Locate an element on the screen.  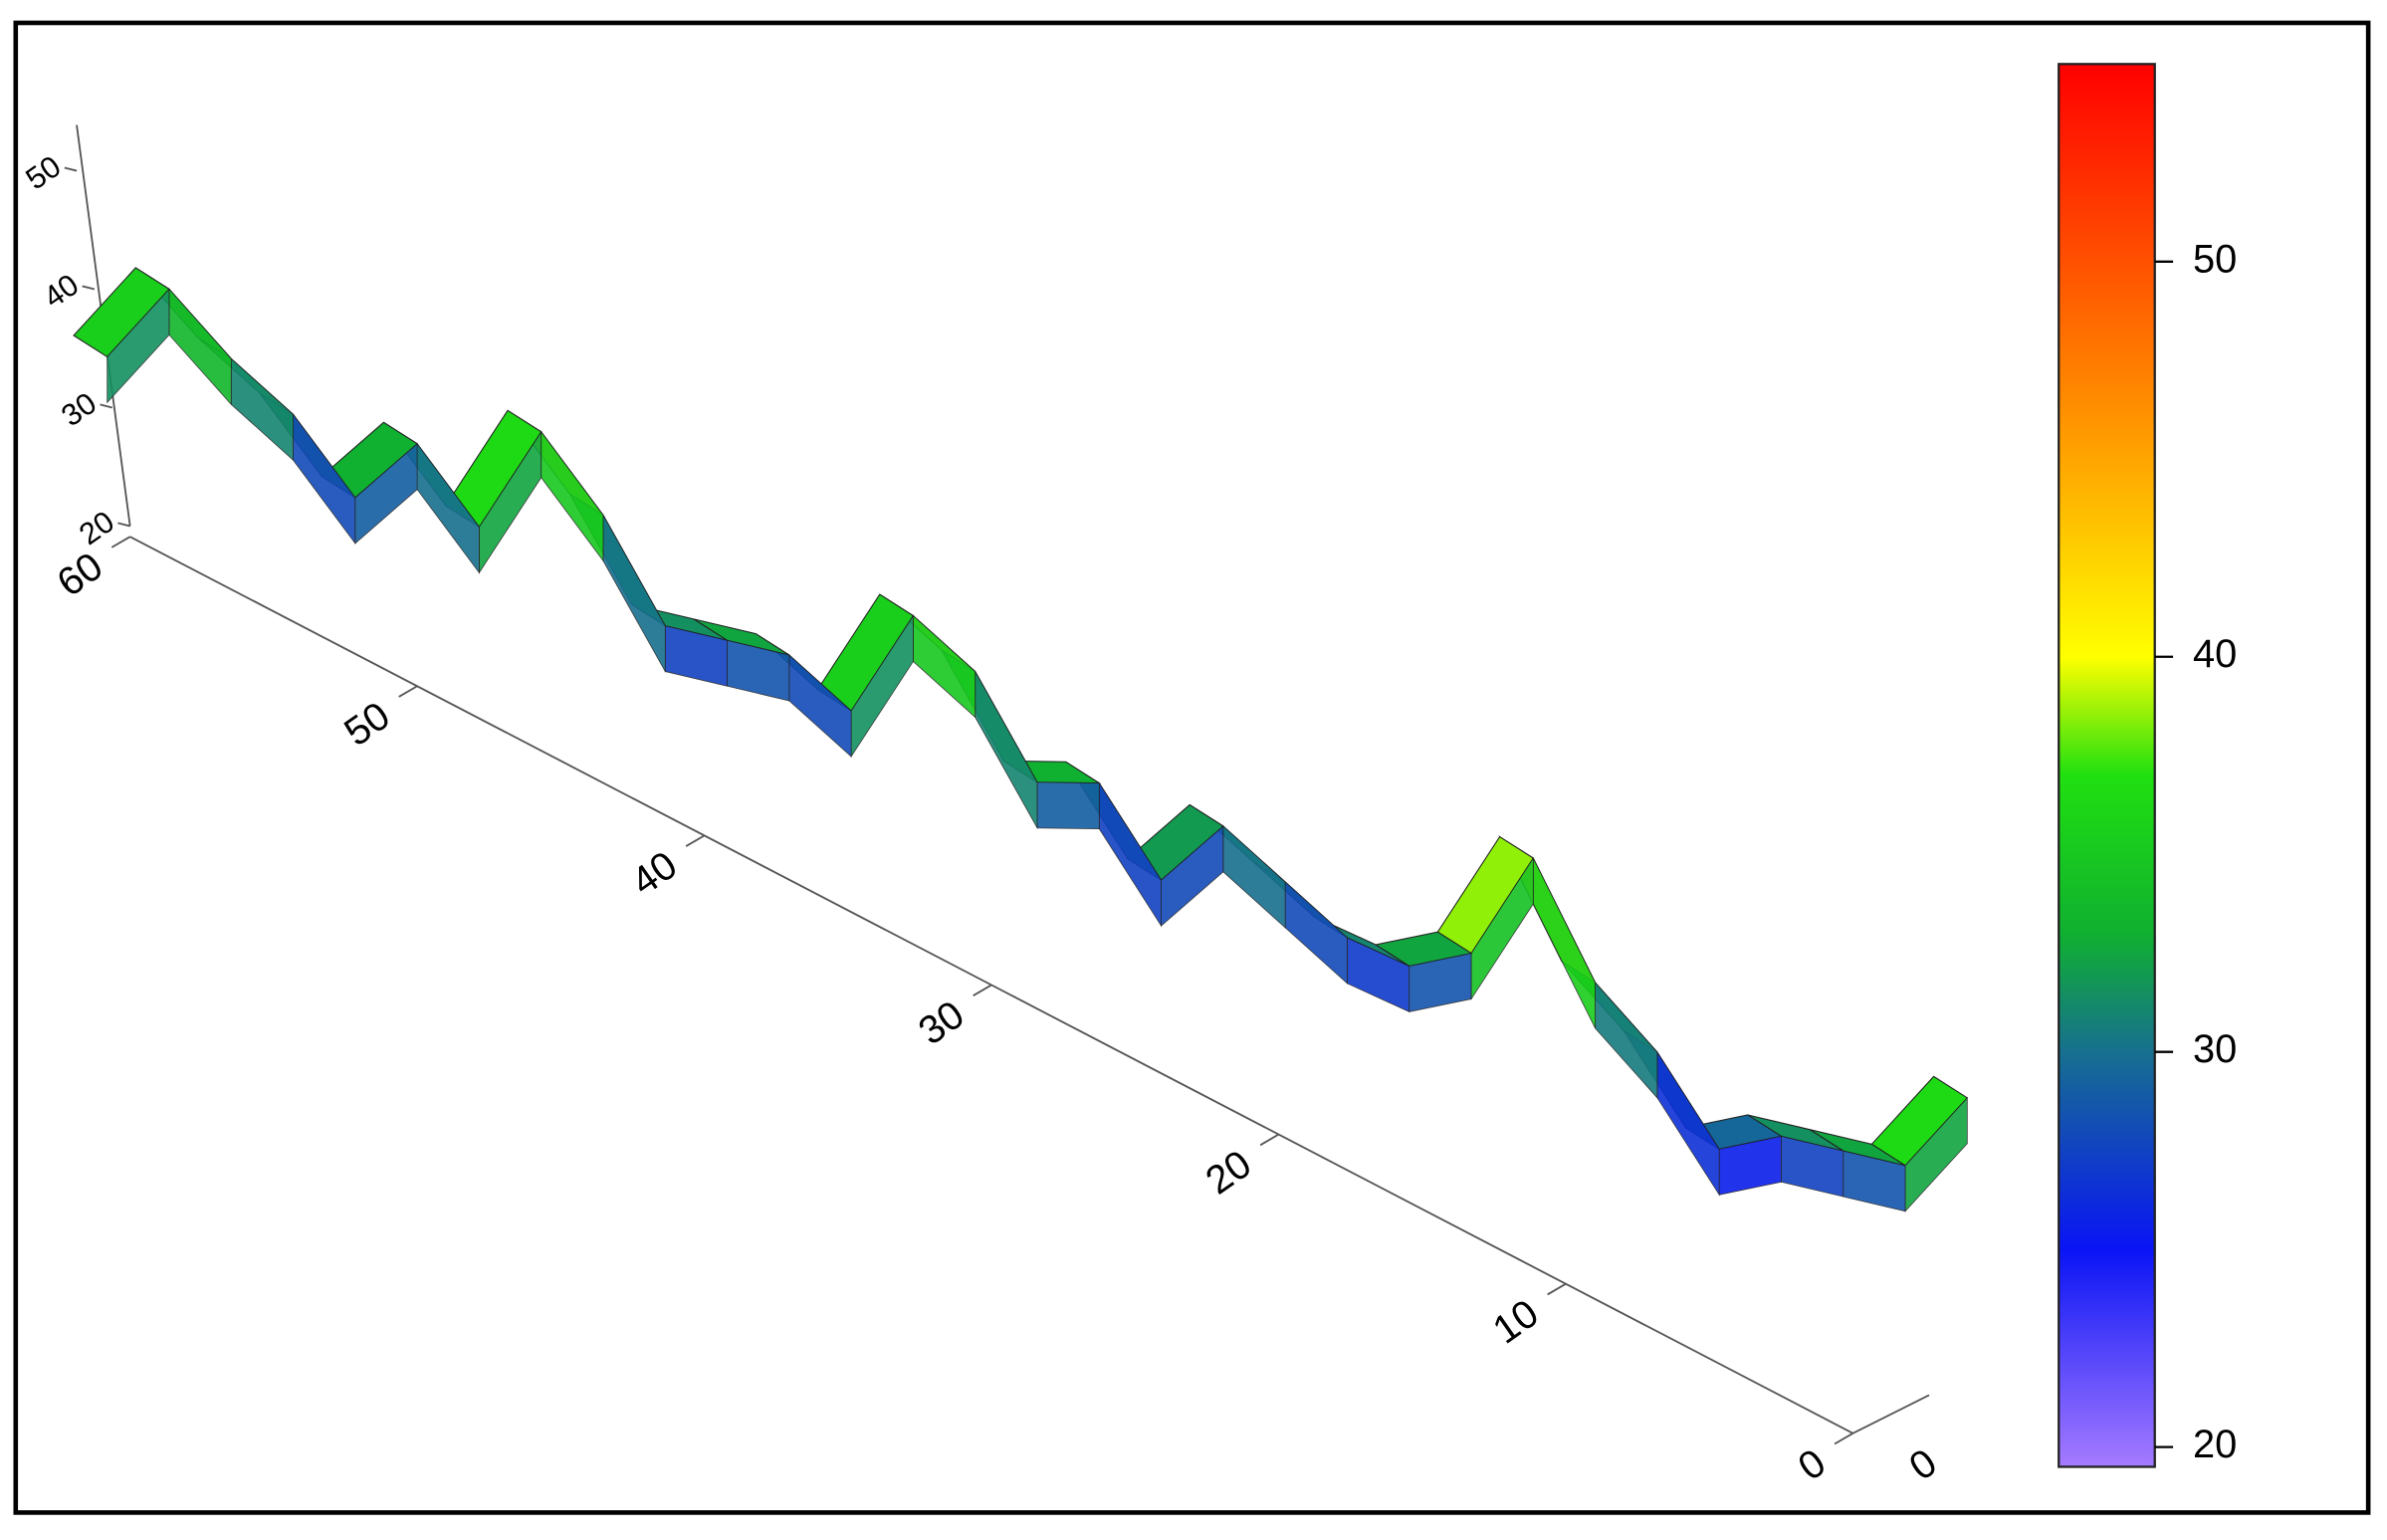
x-tick-label: 60 is located at coordinates (80, 575).